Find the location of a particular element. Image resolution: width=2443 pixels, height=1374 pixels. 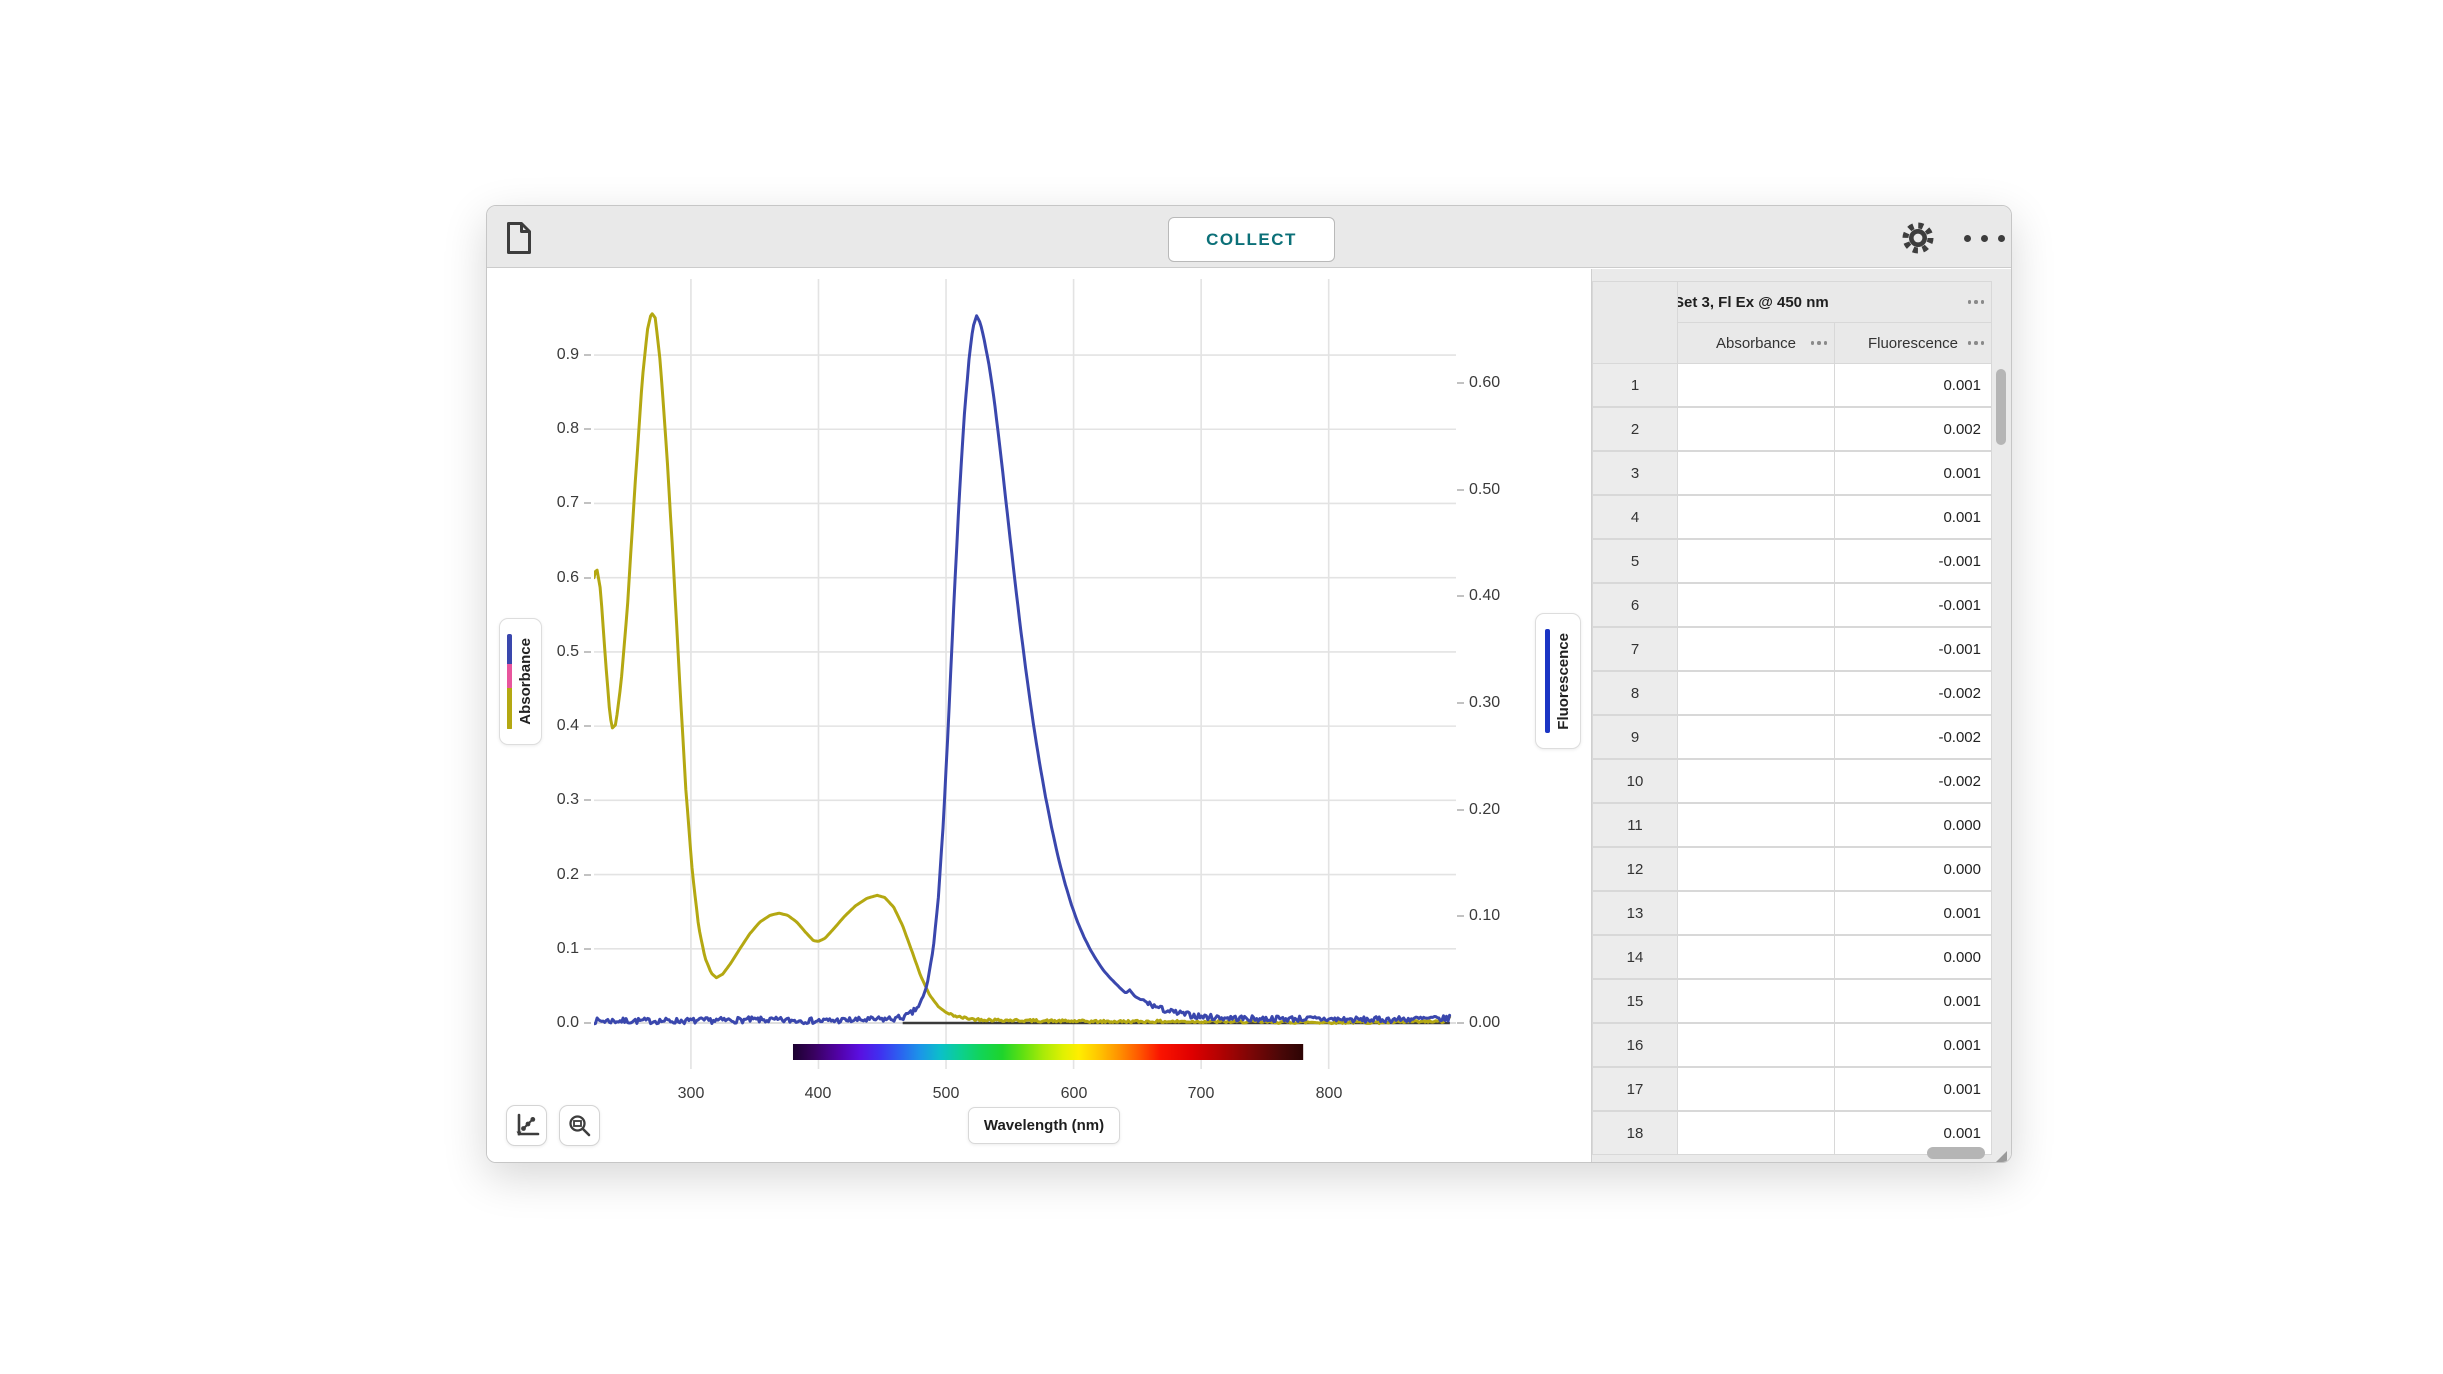

collect-button: COLLECT is located at coordinates (1251, 239).